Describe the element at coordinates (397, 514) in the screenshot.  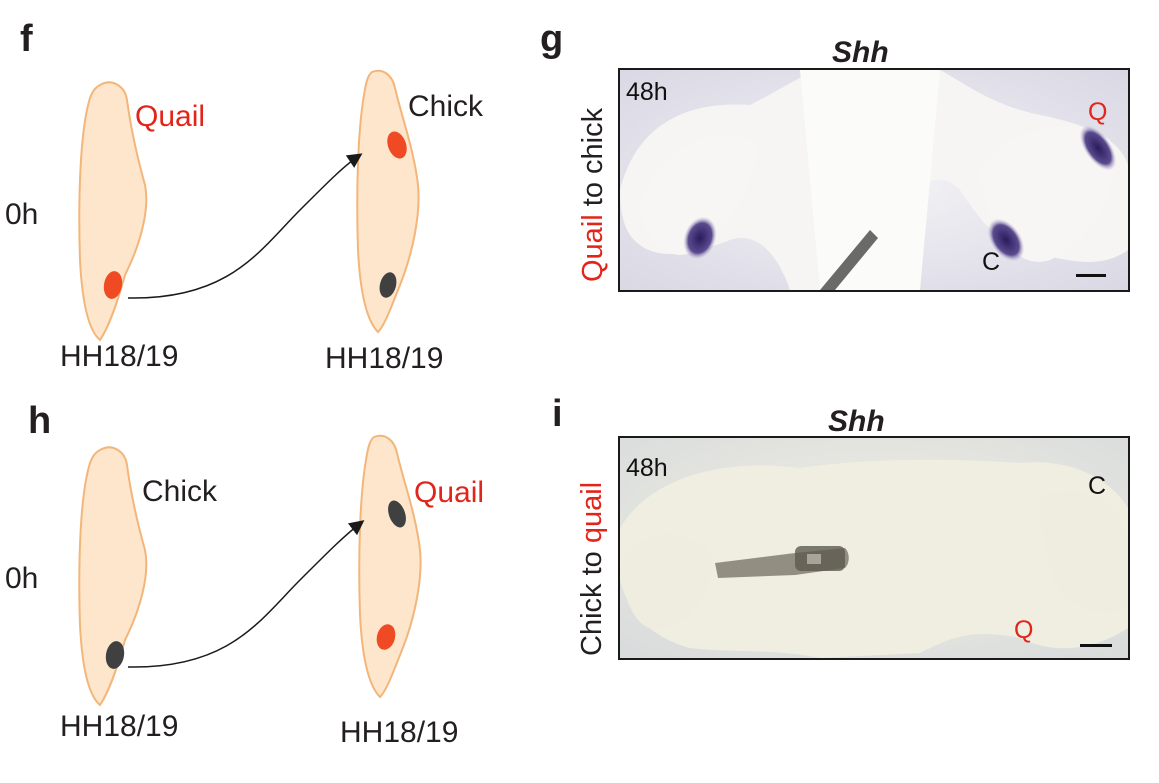
I see `graft-dark-h-right` at that location.